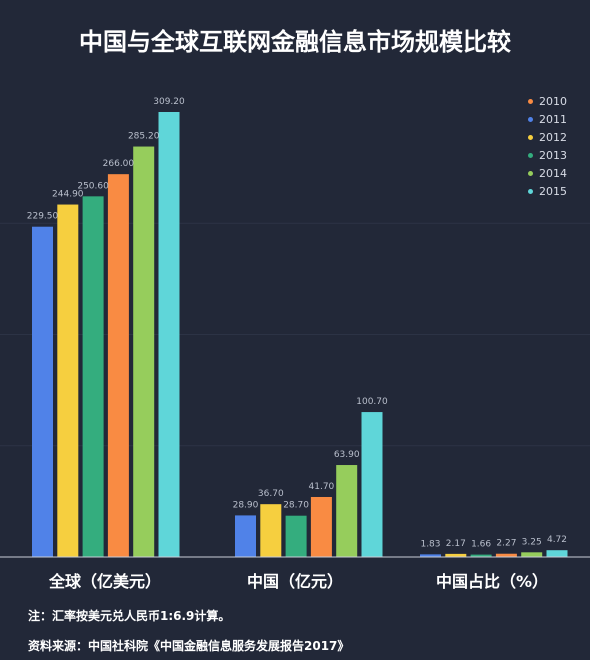 The image size is (590, 660). Describe the element at coordinates (144, 351) in the screenshot. I see `bar-0-2014` at that location.